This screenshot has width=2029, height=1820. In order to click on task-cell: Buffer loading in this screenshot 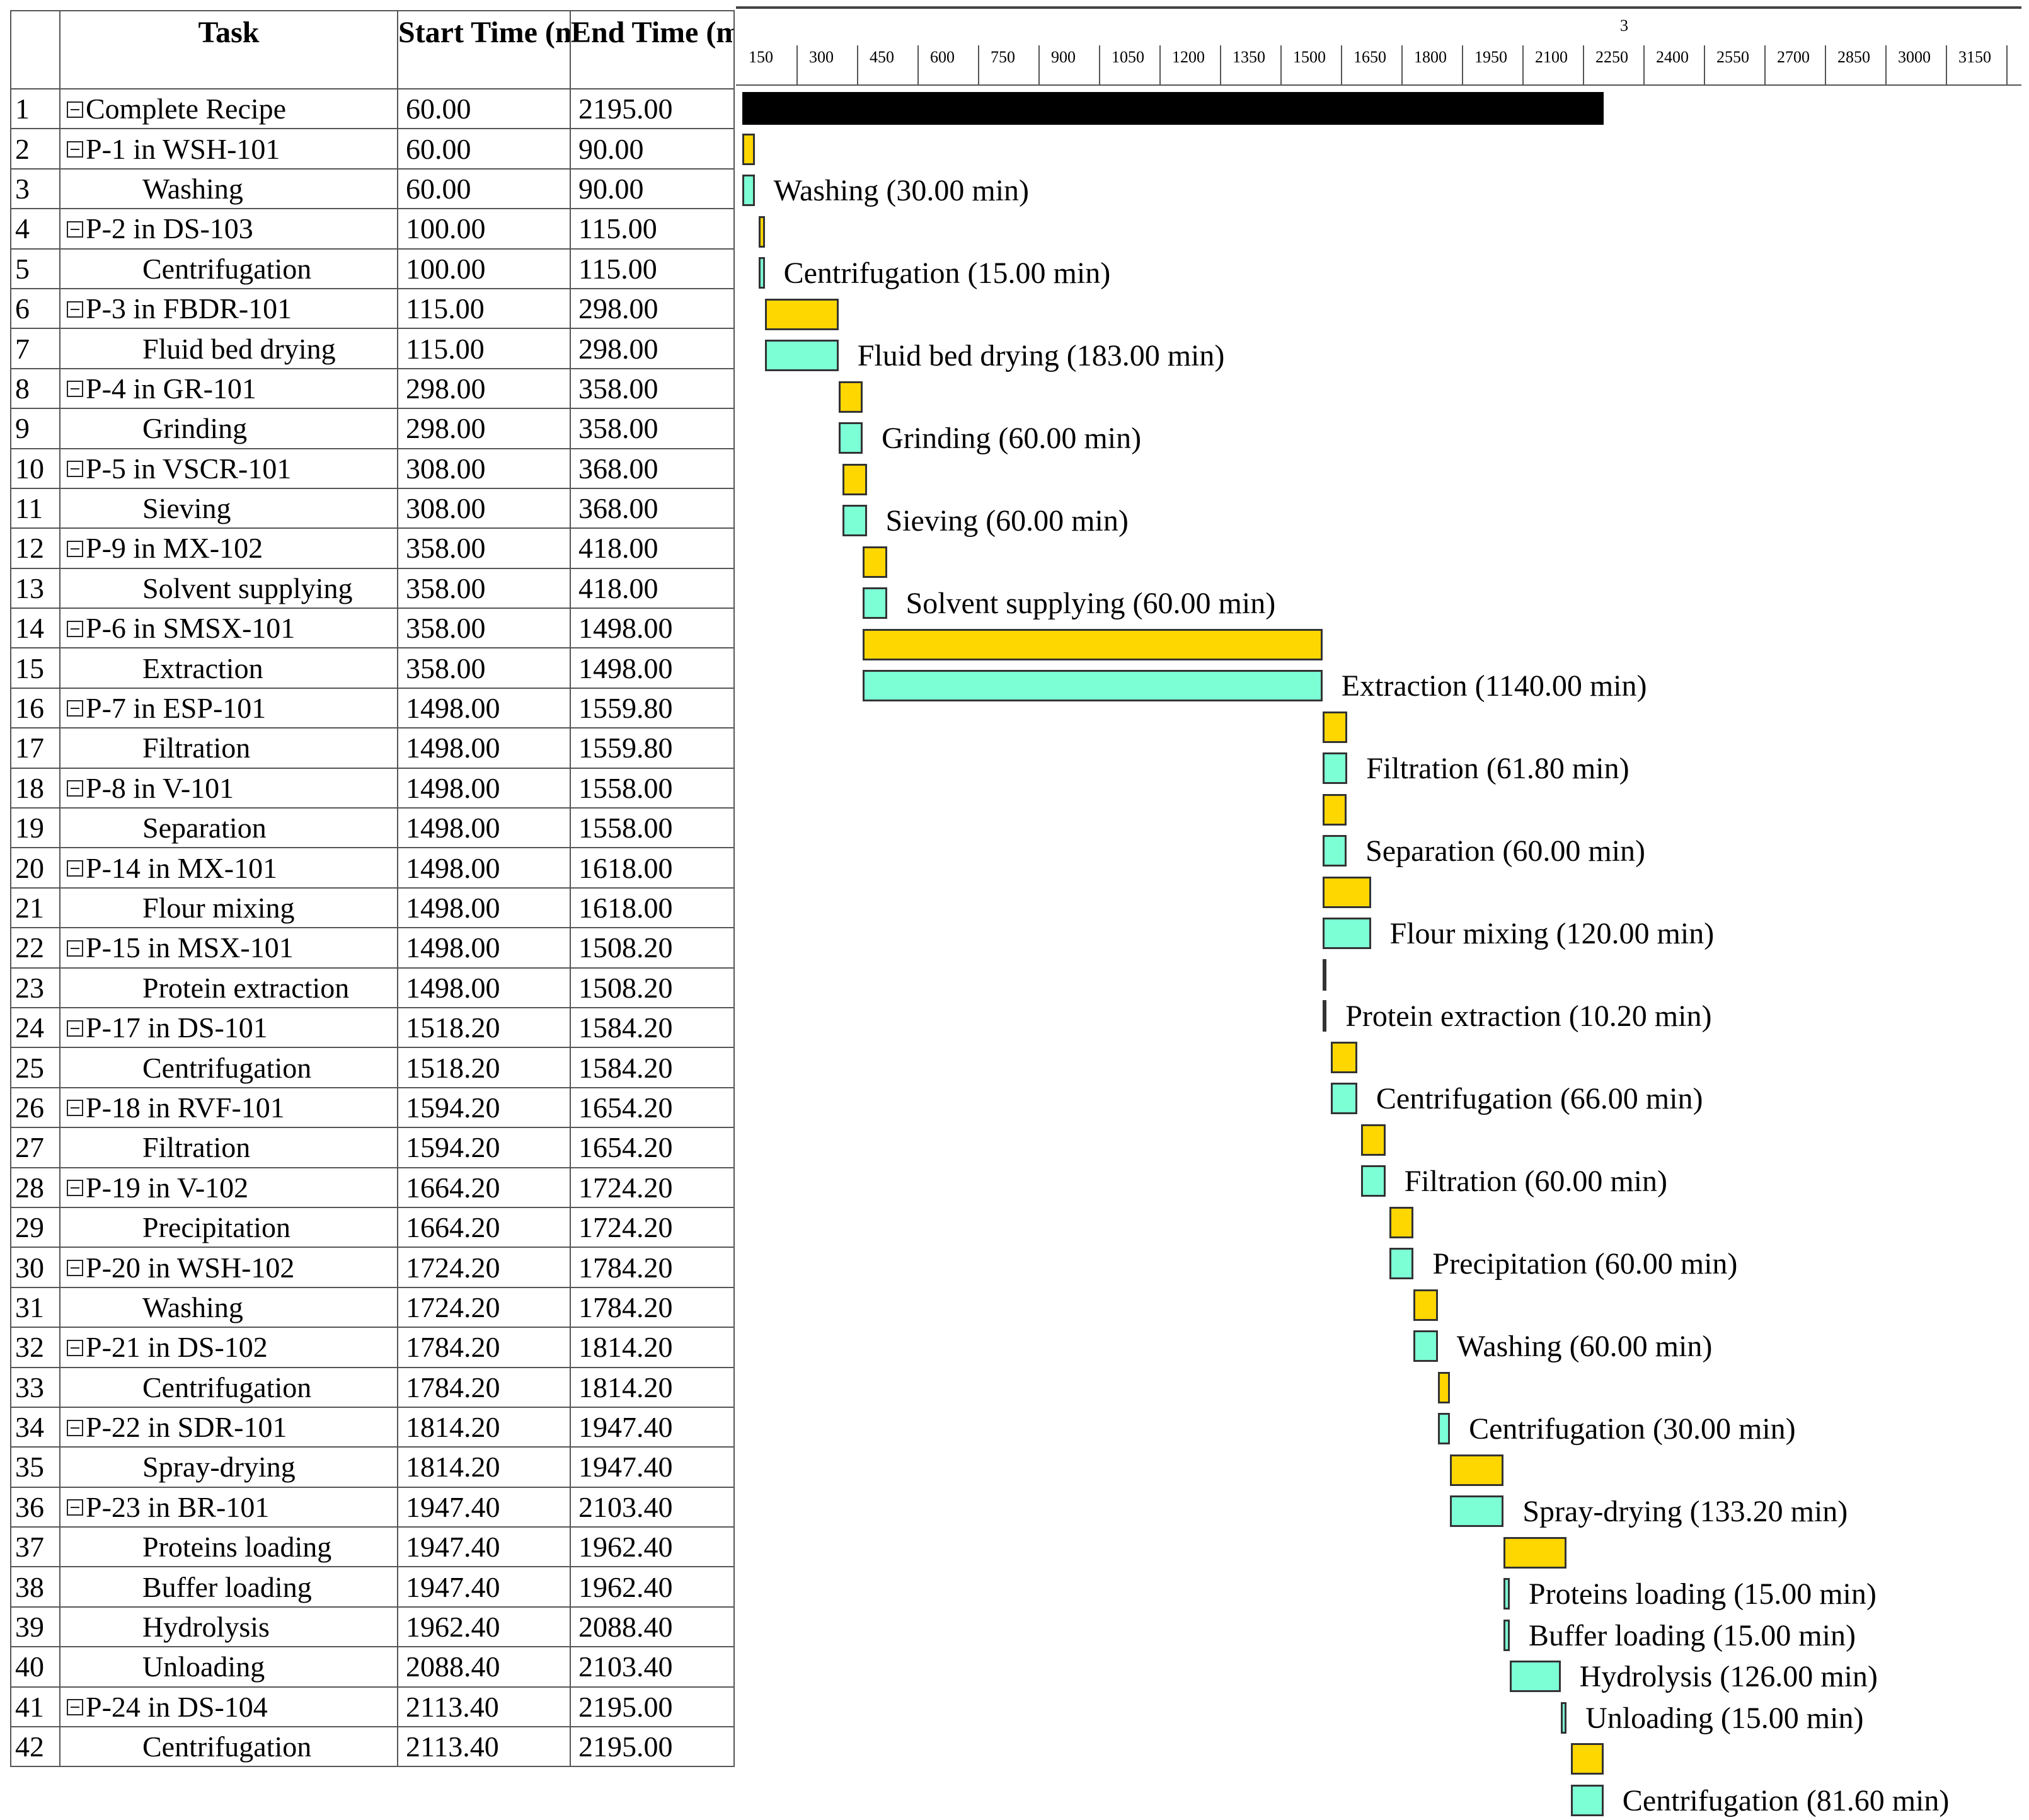, I will do `click(228, 1587)`.